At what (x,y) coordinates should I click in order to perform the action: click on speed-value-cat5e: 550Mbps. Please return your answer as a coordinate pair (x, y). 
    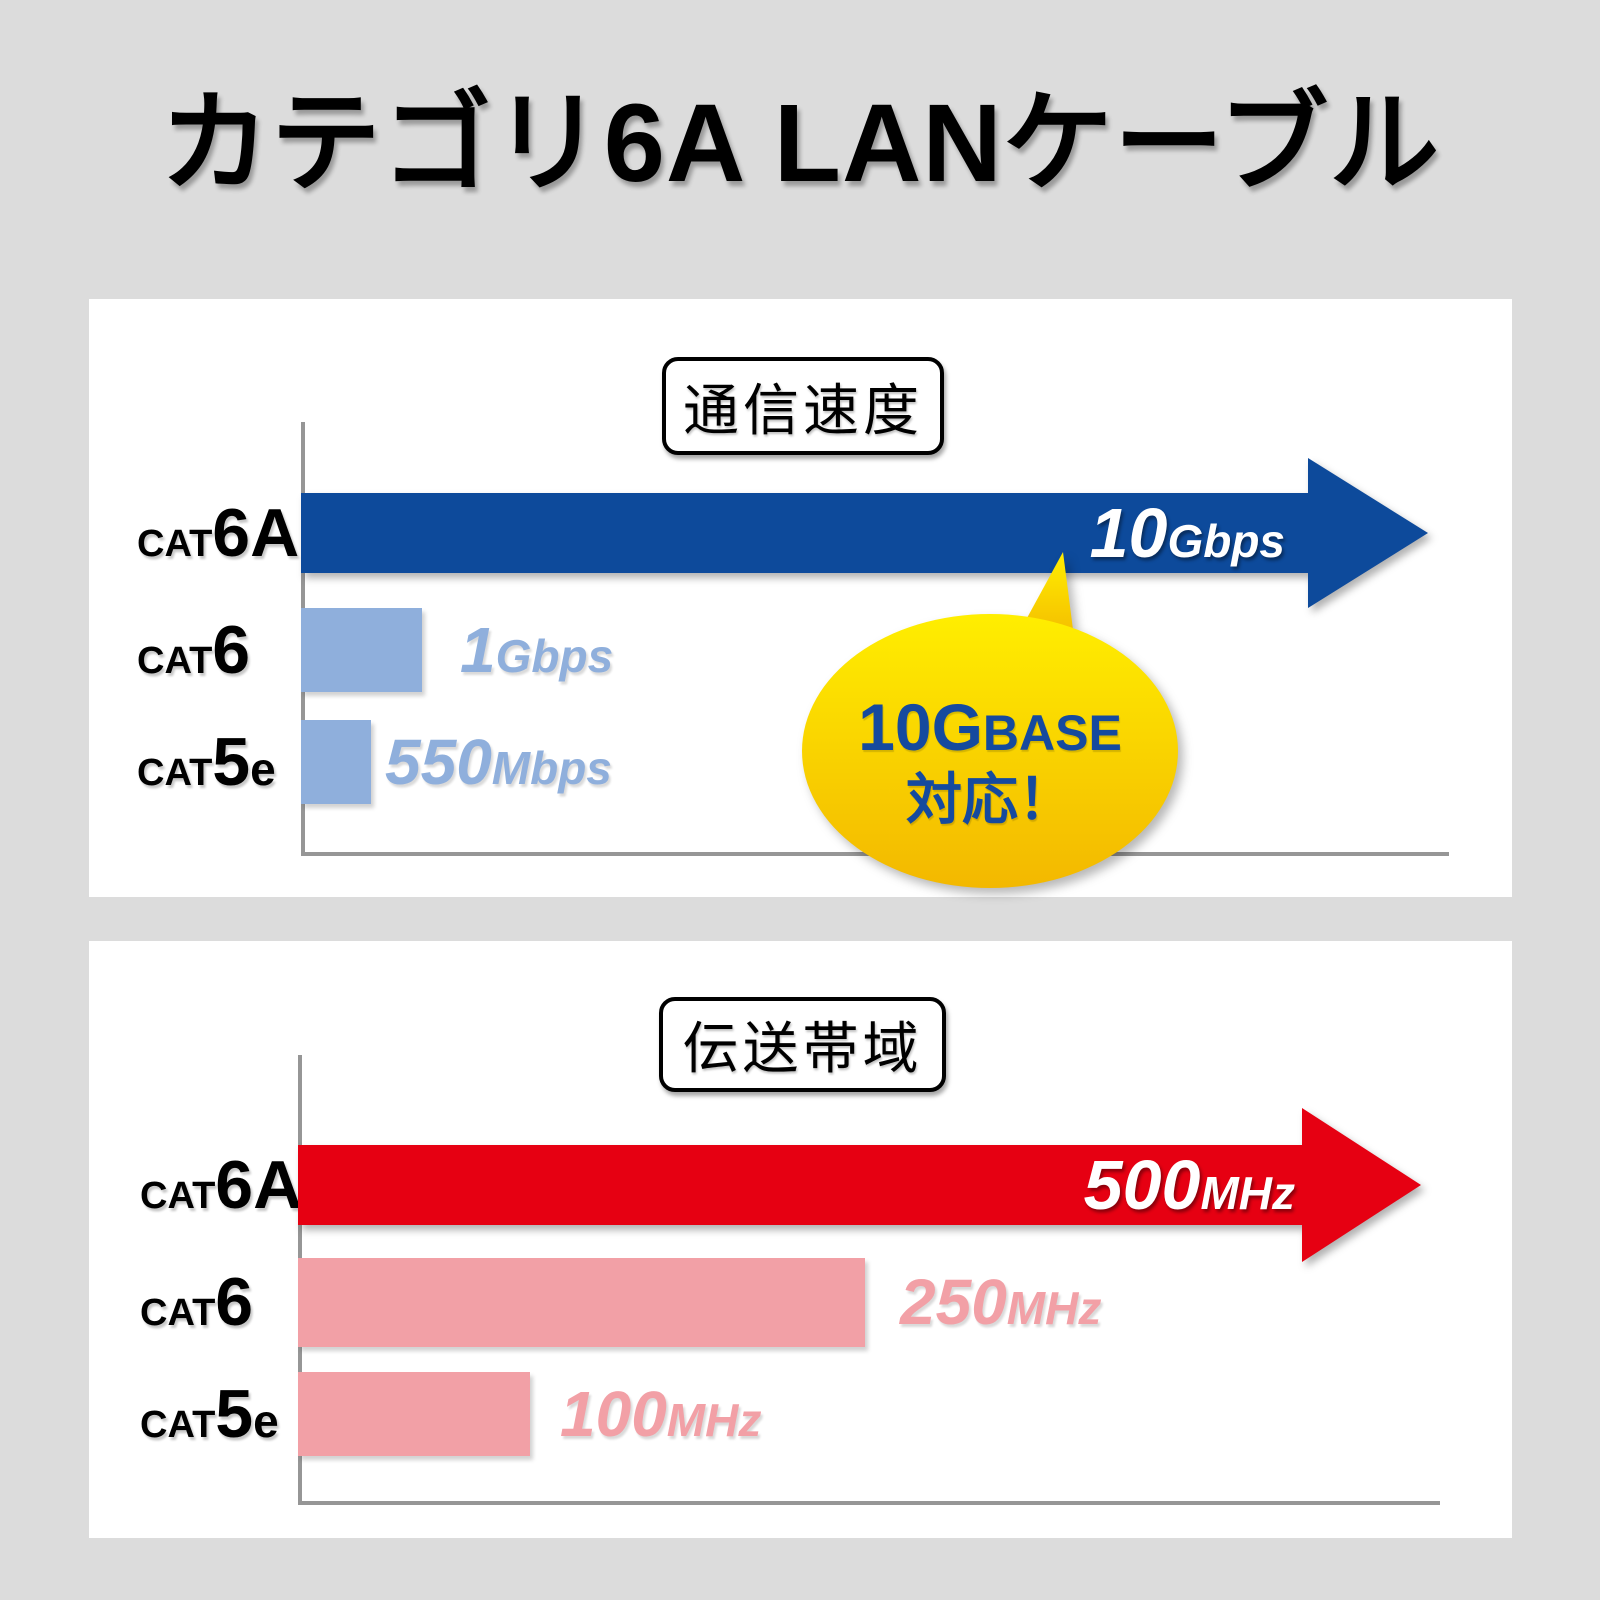
    Looking at the image, I should click on (498, 771).